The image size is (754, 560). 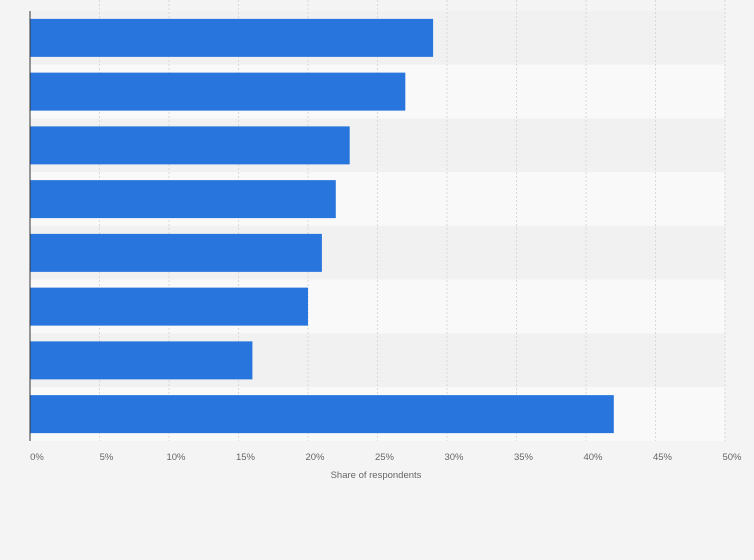 What do you see at coordinates (107, 457) in the screenshot?
I see `x-tick-label: 5%` at bounding box center [107, 457].